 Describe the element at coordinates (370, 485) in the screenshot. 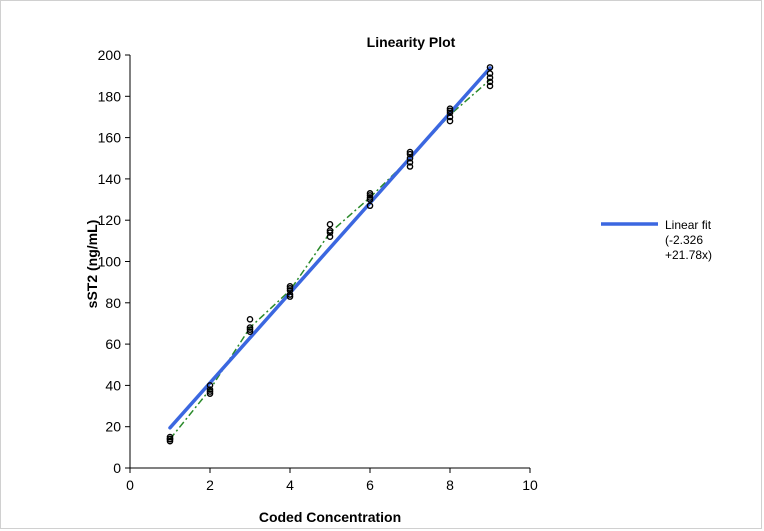

I see `x-tick-label: 6` at that location.